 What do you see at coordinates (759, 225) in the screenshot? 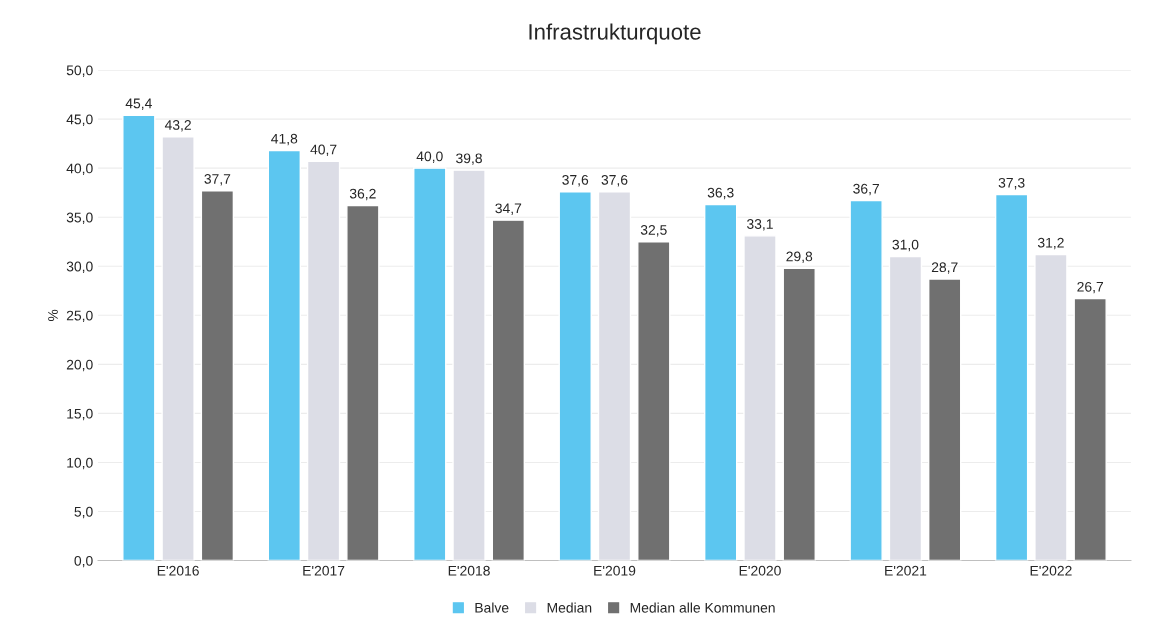
I see `data-label: 33,1` at bounding box center [759, 225].